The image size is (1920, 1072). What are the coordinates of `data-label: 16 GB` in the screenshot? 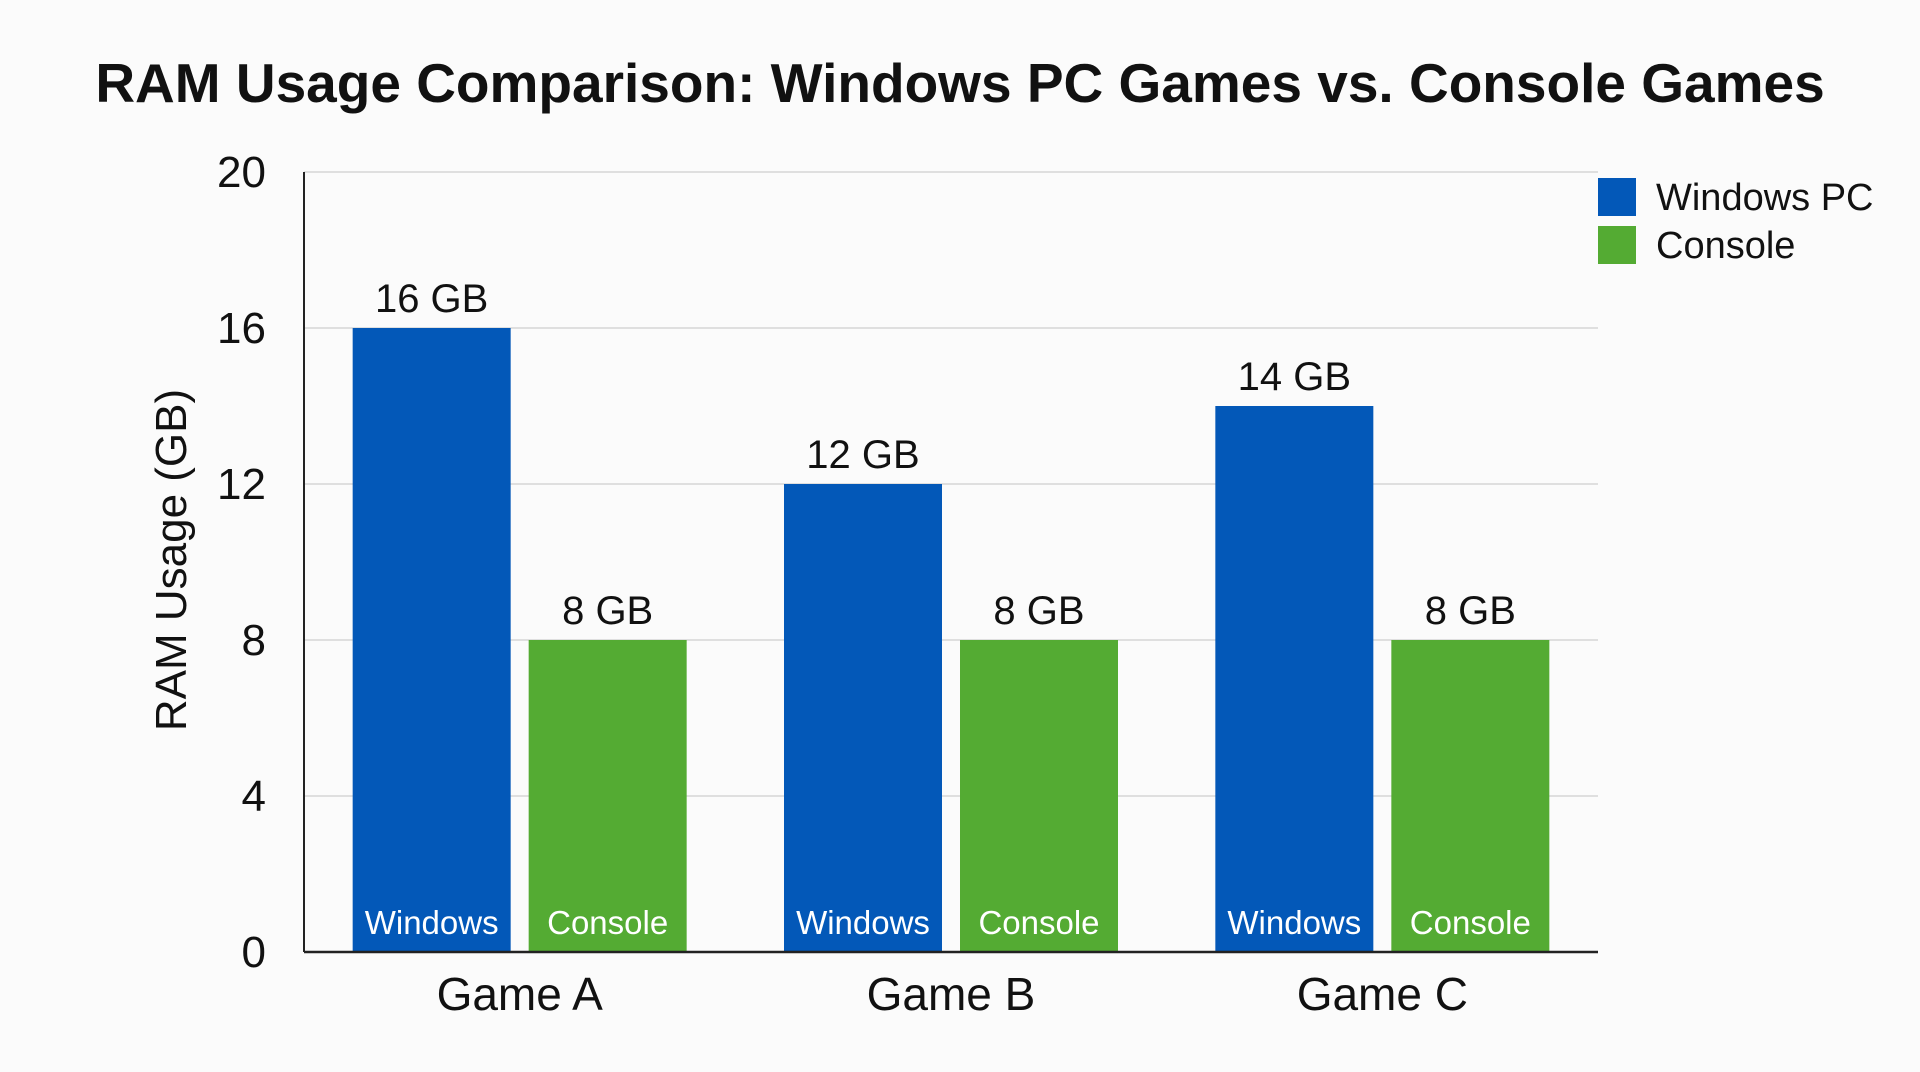 It's located at (431, 299).